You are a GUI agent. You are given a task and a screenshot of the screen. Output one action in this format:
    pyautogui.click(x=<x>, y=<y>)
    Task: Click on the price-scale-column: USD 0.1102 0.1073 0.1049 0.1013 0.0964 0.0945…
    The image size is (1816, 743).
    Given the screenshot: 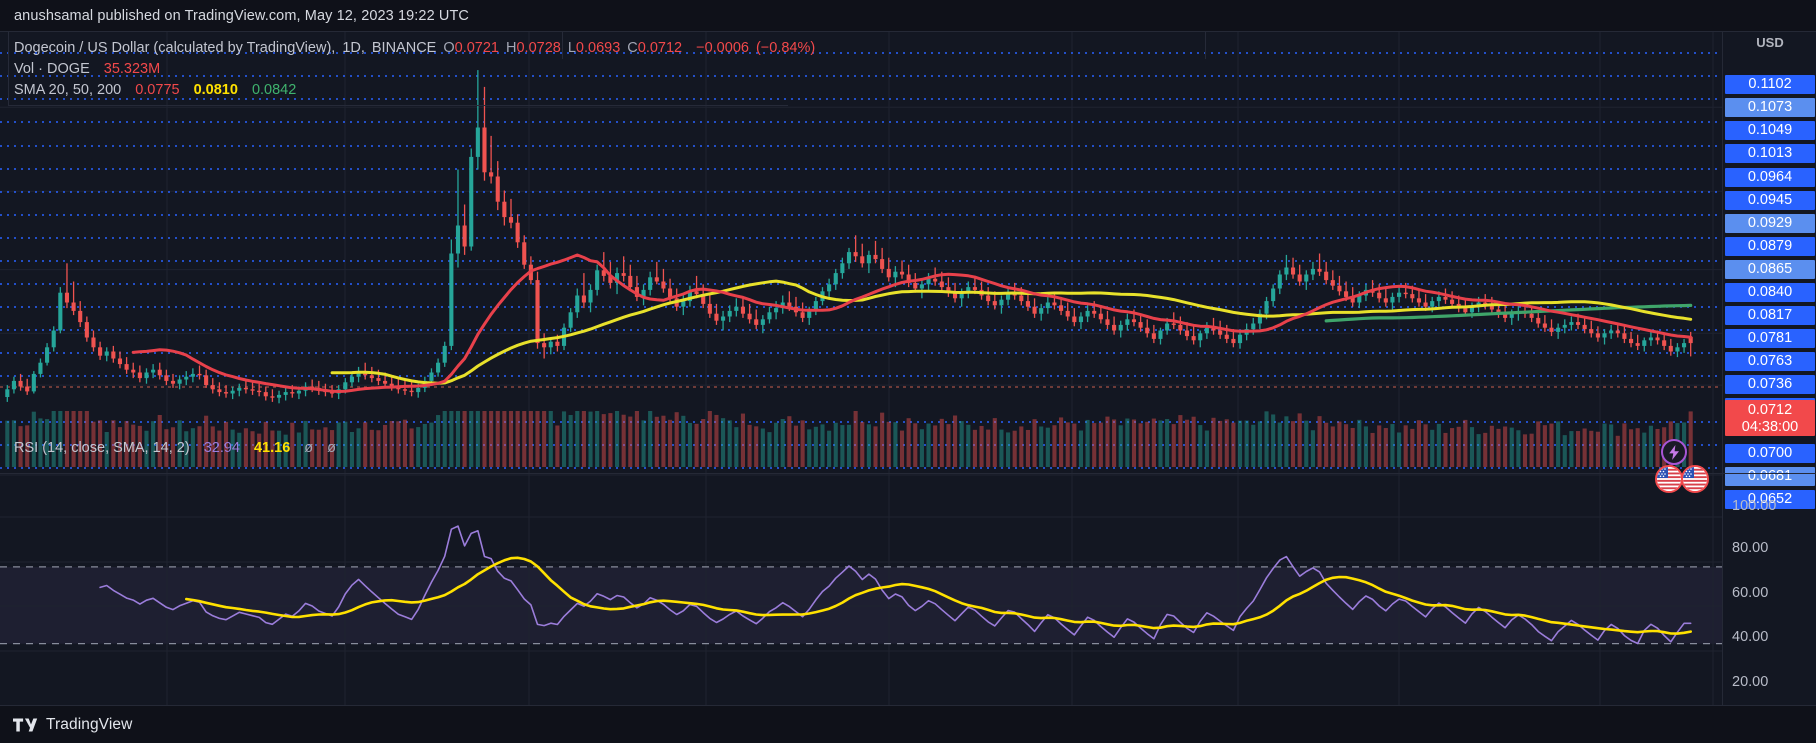 What is the action you would take?
    pyautogui.click(x=1769, y=369)
    